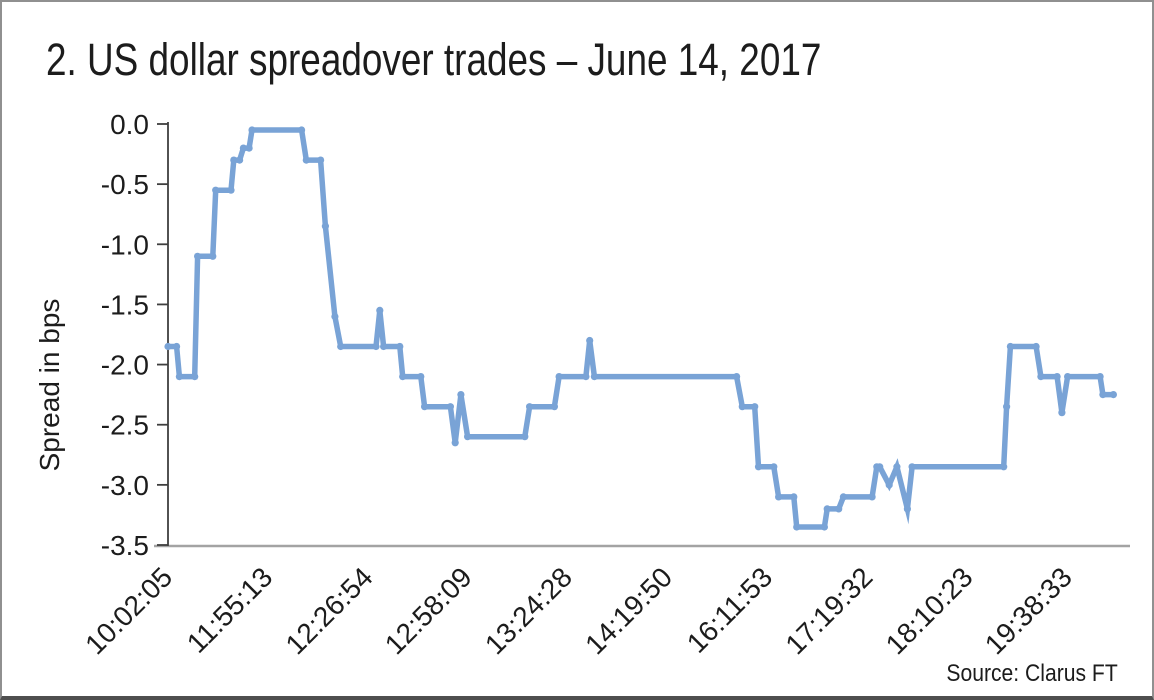  Describe the element at coordinates (428, 610) in the screenshot. I see `x-tick-label: 12:58:09` at that location.